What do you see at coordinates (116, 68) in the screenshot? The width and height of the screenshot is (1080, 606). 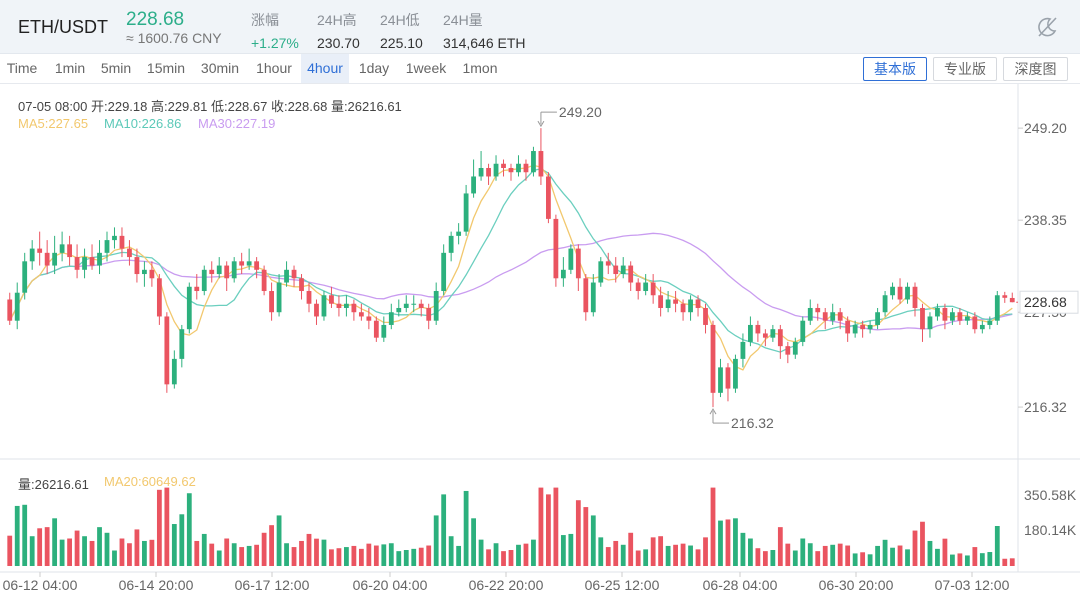 I see `timeframe-5min: 5min` at bounding box center [116, 68].